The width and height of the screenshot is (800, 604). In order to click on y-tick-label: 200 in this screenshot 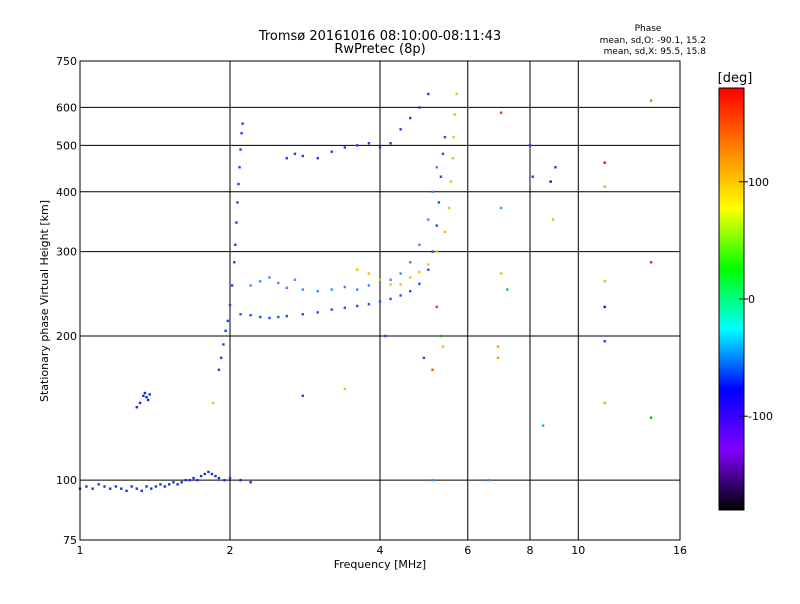, I will do `click(66, 336)`.